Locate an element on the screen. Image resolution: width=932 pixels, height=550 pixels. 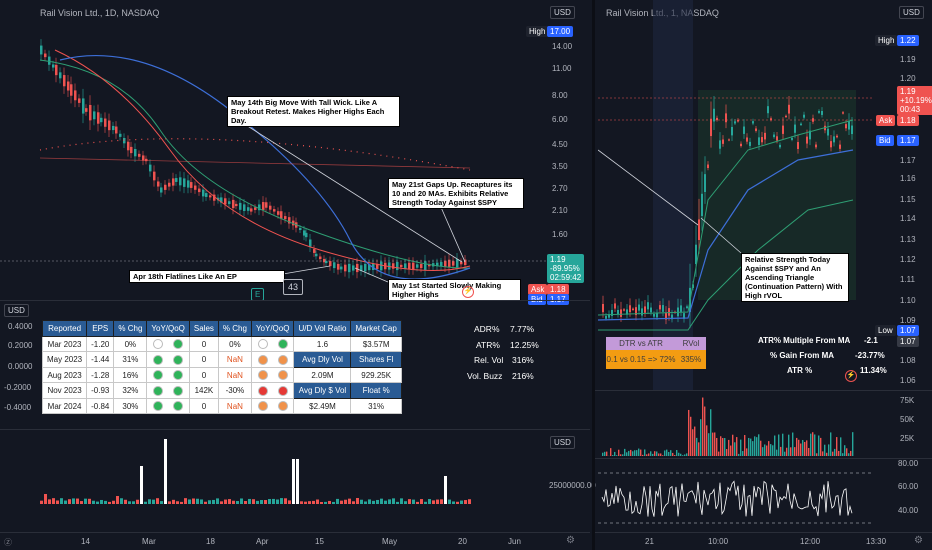
left-currency-button: USD is located at coordinates (562, 12).